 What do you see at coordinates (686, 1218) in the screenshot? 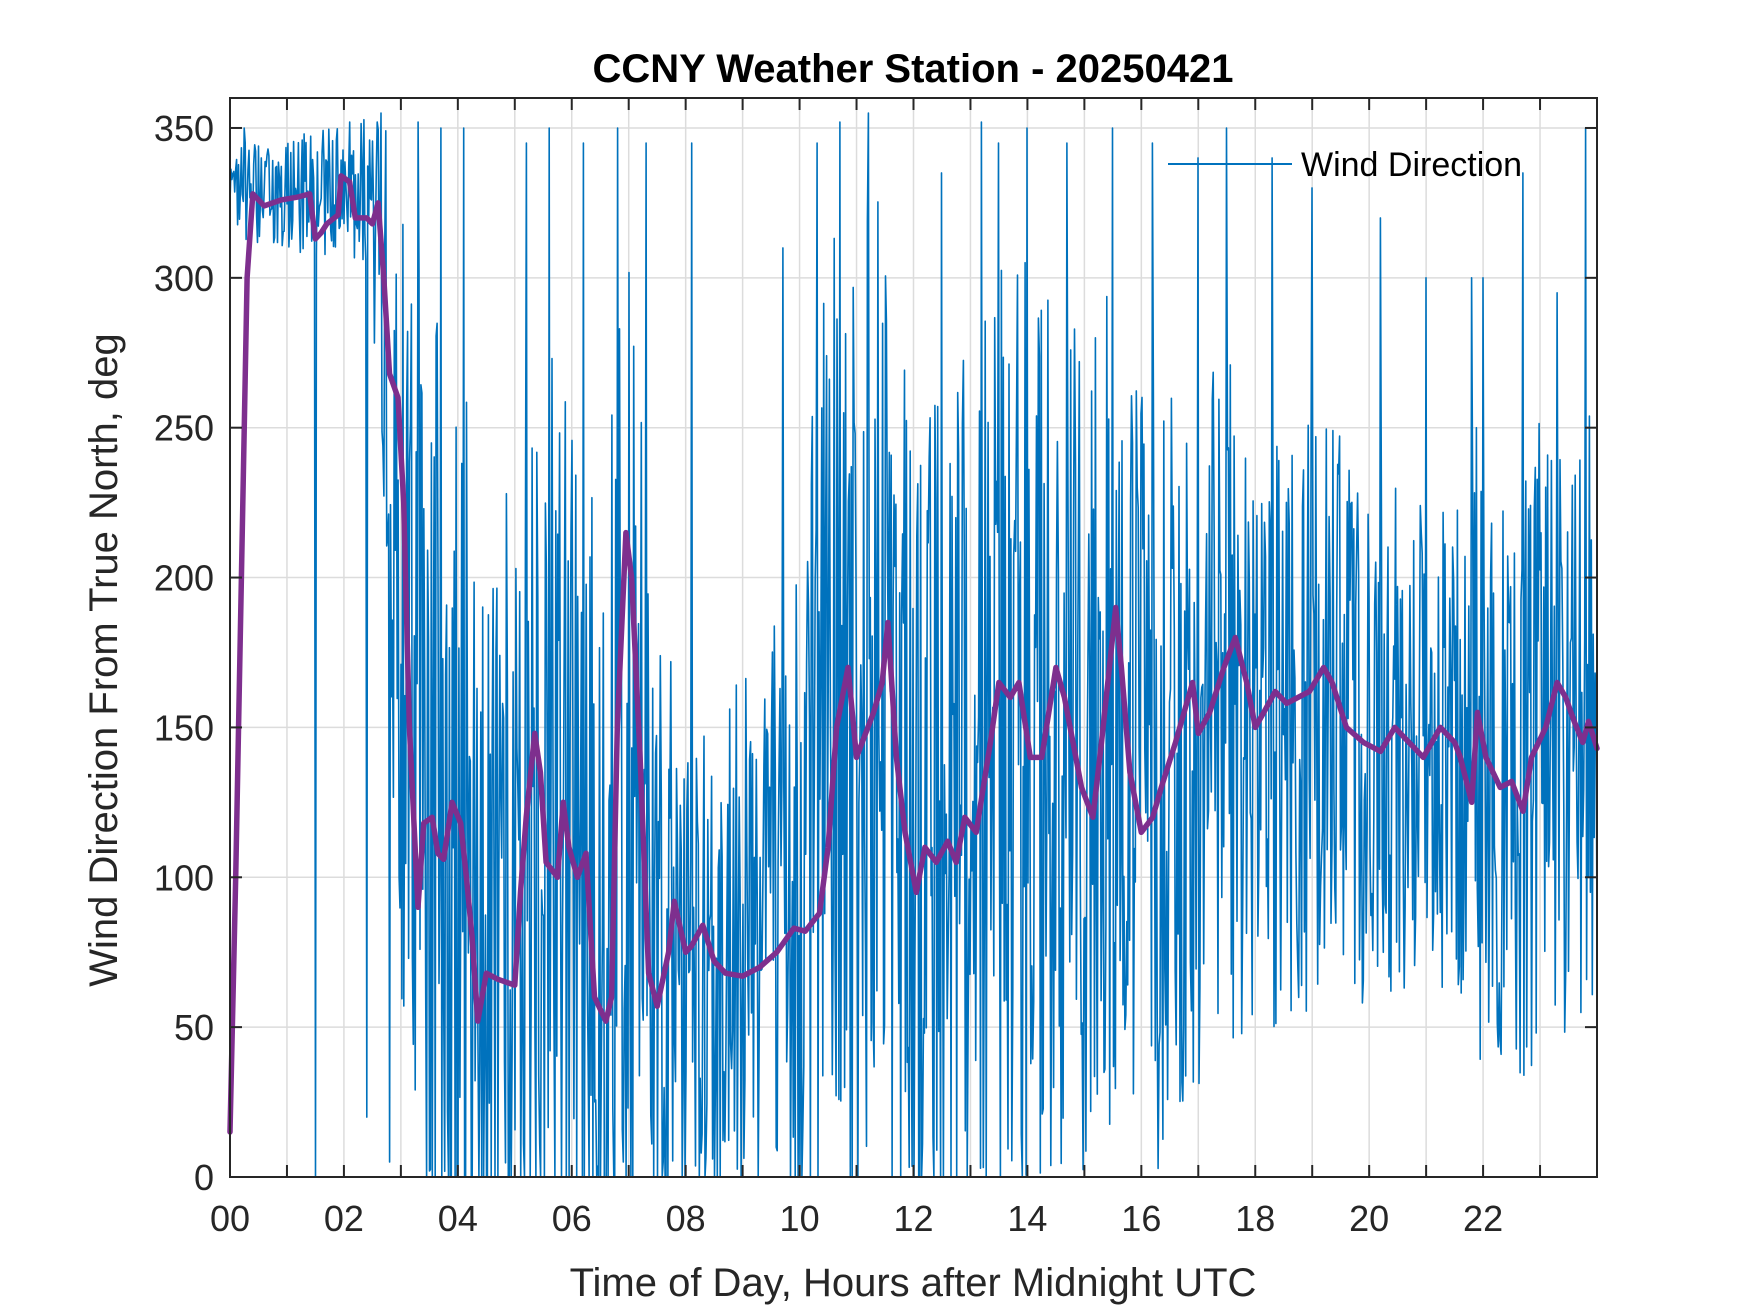
I see `x-tick-label: 08` at bounding box center [686, 1218].